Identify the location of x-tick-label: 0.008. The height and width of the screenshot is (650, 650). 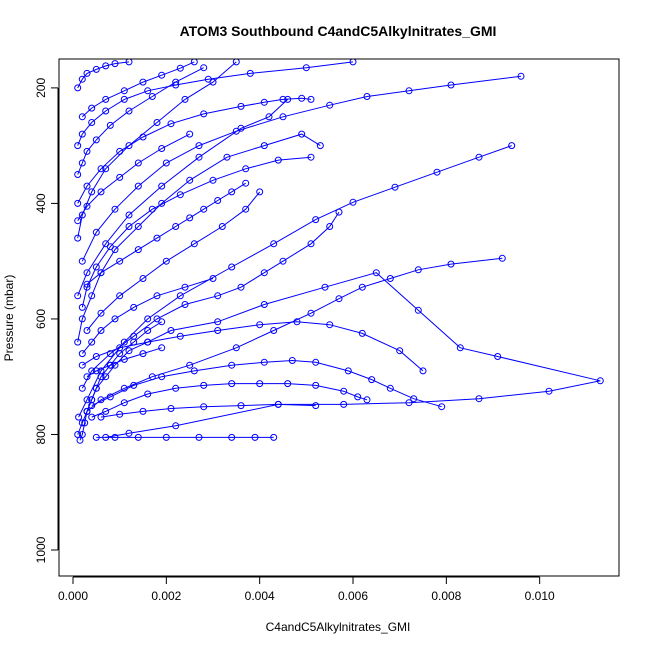
(446, 596).